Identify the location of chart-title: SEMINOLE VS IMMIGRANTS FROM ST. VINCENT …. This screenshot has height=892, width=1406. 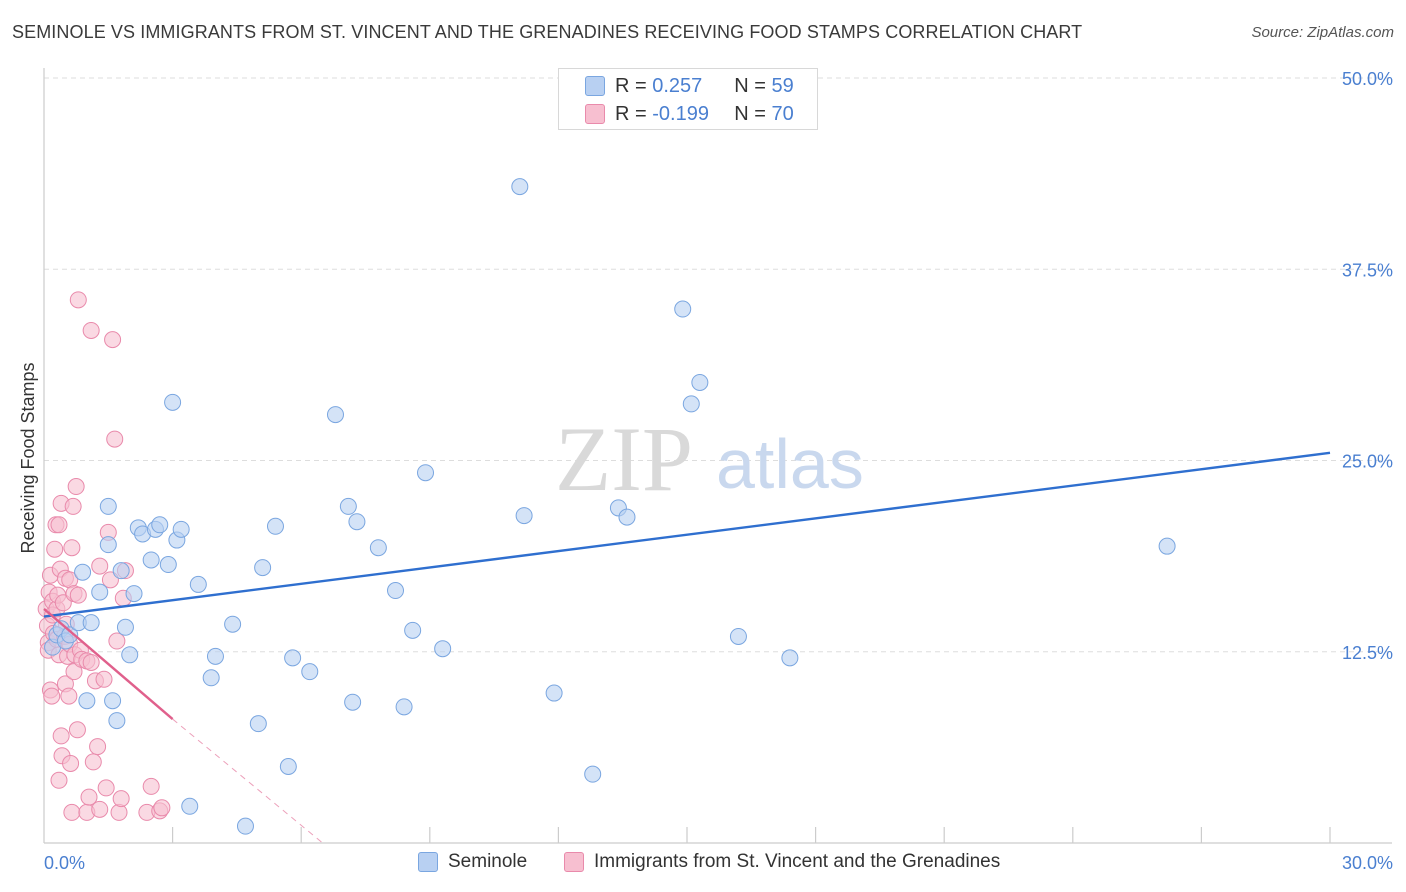
(547, 32).